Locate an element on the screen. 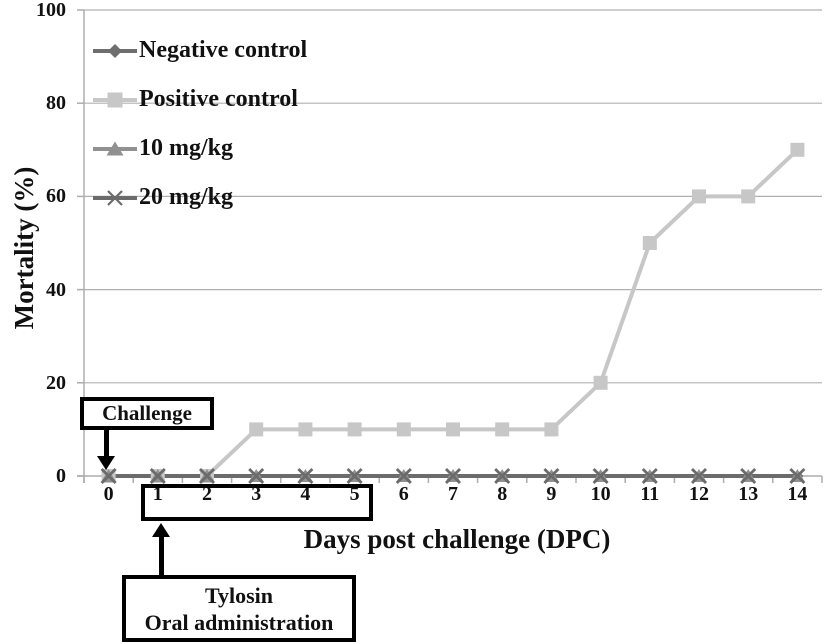 The width and height of the screenshot is (827, 644). y-tick-label: 80 is located at coordinates (56, 103).